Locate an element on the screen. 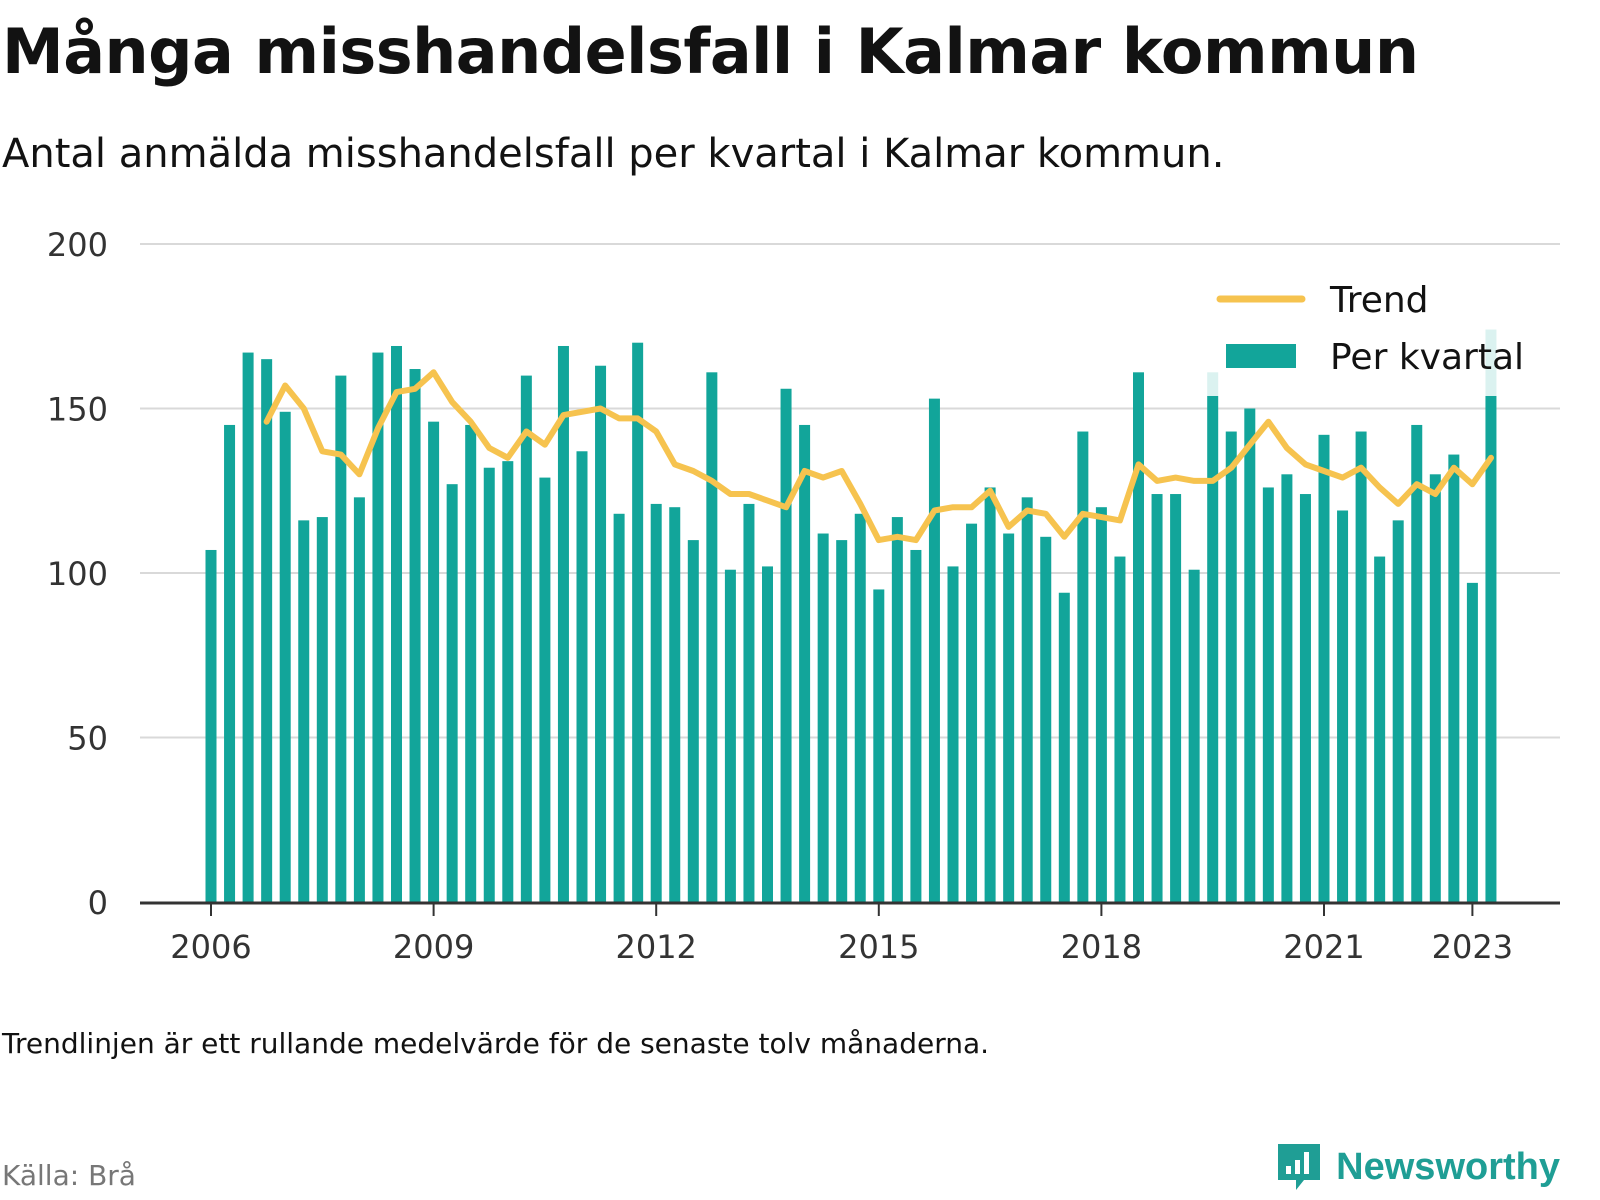 The width and height of the screenshot is (1600, 1200). x-tick-label: 2018 is located at coordinates (1101, 947).